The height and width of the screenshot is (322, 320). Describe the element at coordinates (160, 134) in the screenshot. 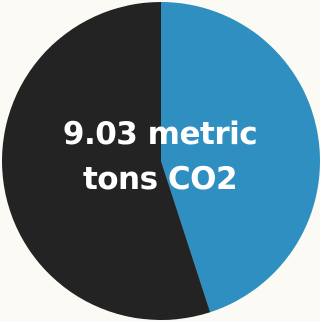

I see `center-label-line-1: 9.03 metric` at that location.